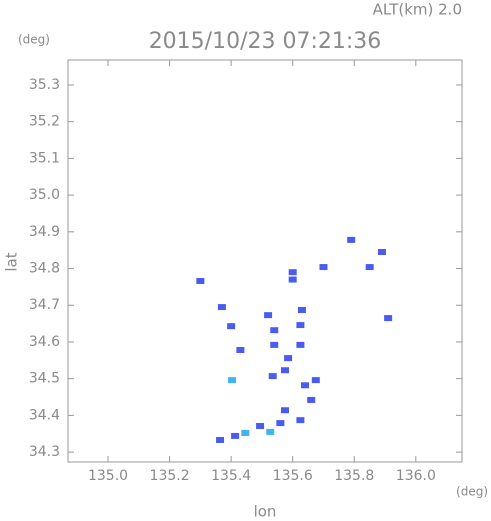 This screenshot has width=491, height=521. What do you see at coordinates (293, 476) in the screenshot?
I see `x-tick-label: 135.6` at bounding box center [293, 476].